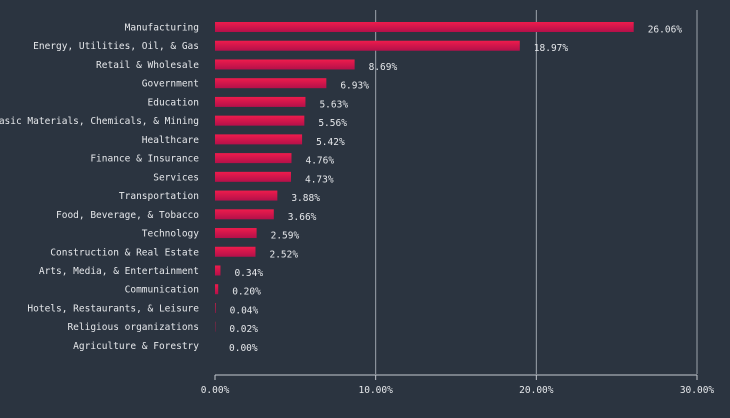 The height and width of the screenshot is (418, 730). What do you see at coordinates (119, 271) in the screenshot?
I see `category-label: Arts, Media, & Entertainment` at bounding box center [119, 271].